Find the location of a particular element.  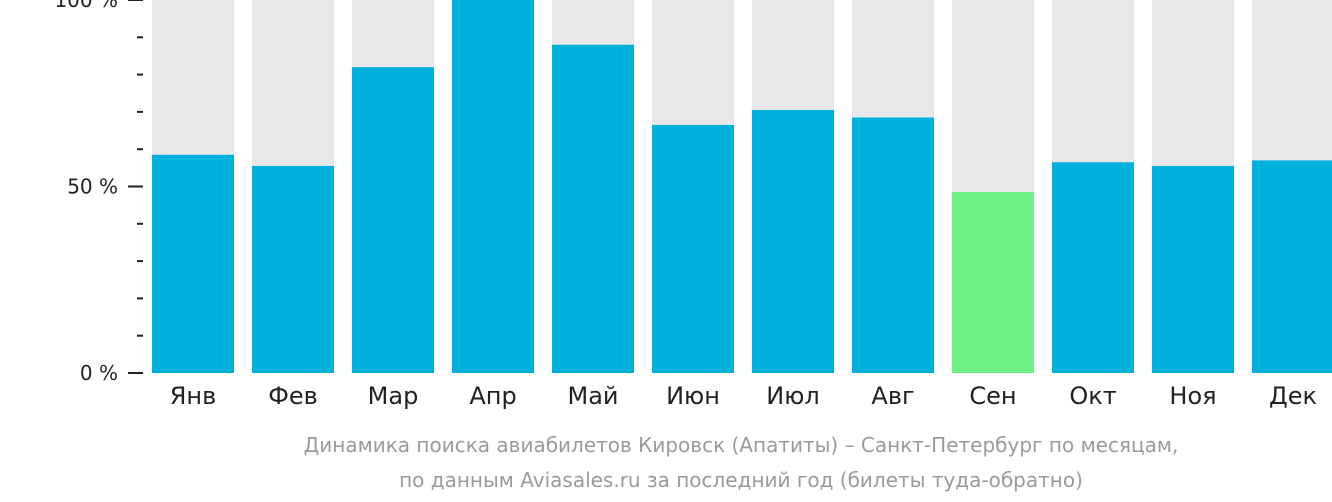

y-tick-label: 0 % is located at coordinates (99, 373).